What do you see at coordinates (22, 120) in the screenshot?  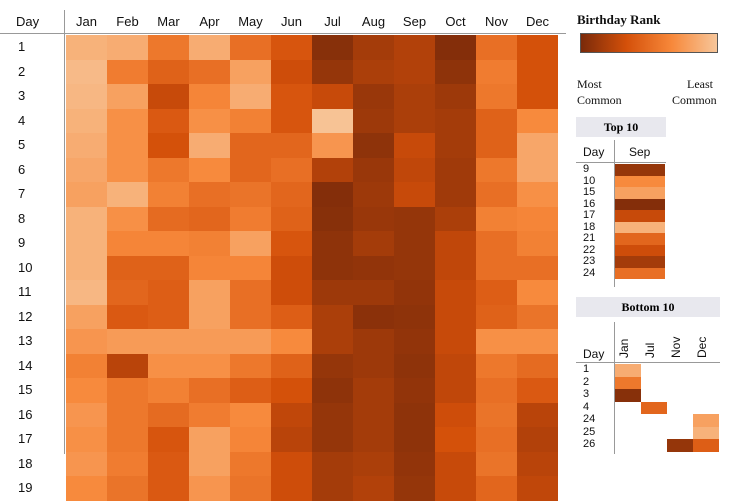 I see `row-label: 4` at bounding box center [22, 120].